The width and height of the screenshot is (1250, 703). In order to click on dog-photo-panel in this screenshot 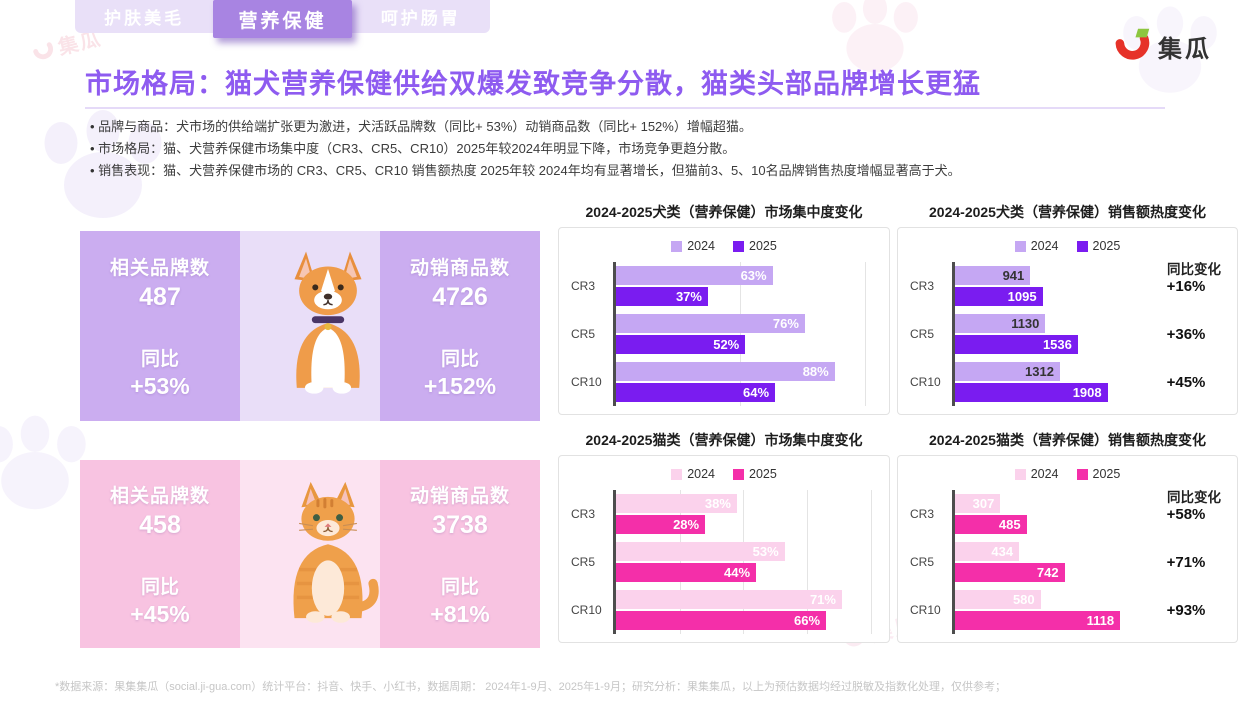, I will do `click(310, 326)`.